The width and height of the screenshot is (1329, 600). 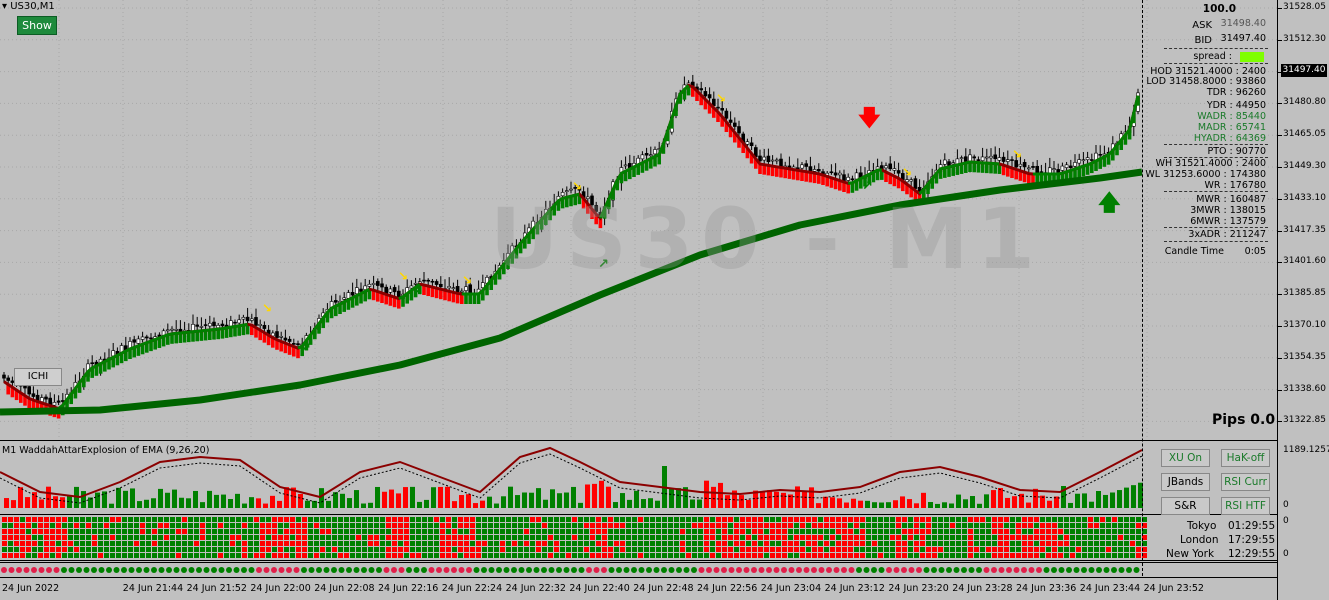 What do you see at coordinates (38, 377) in the screenshot?
I see `ichi-button: ICHI` at bounding box center [38, 377].